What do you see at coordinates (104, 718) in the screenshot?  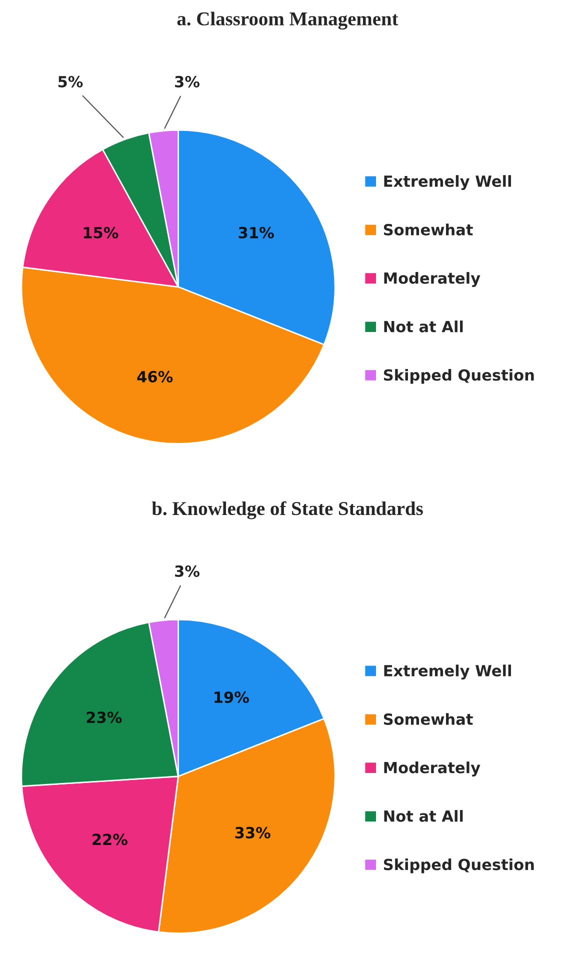 I see `data-label: 23%` at bounding box center [104, 718].